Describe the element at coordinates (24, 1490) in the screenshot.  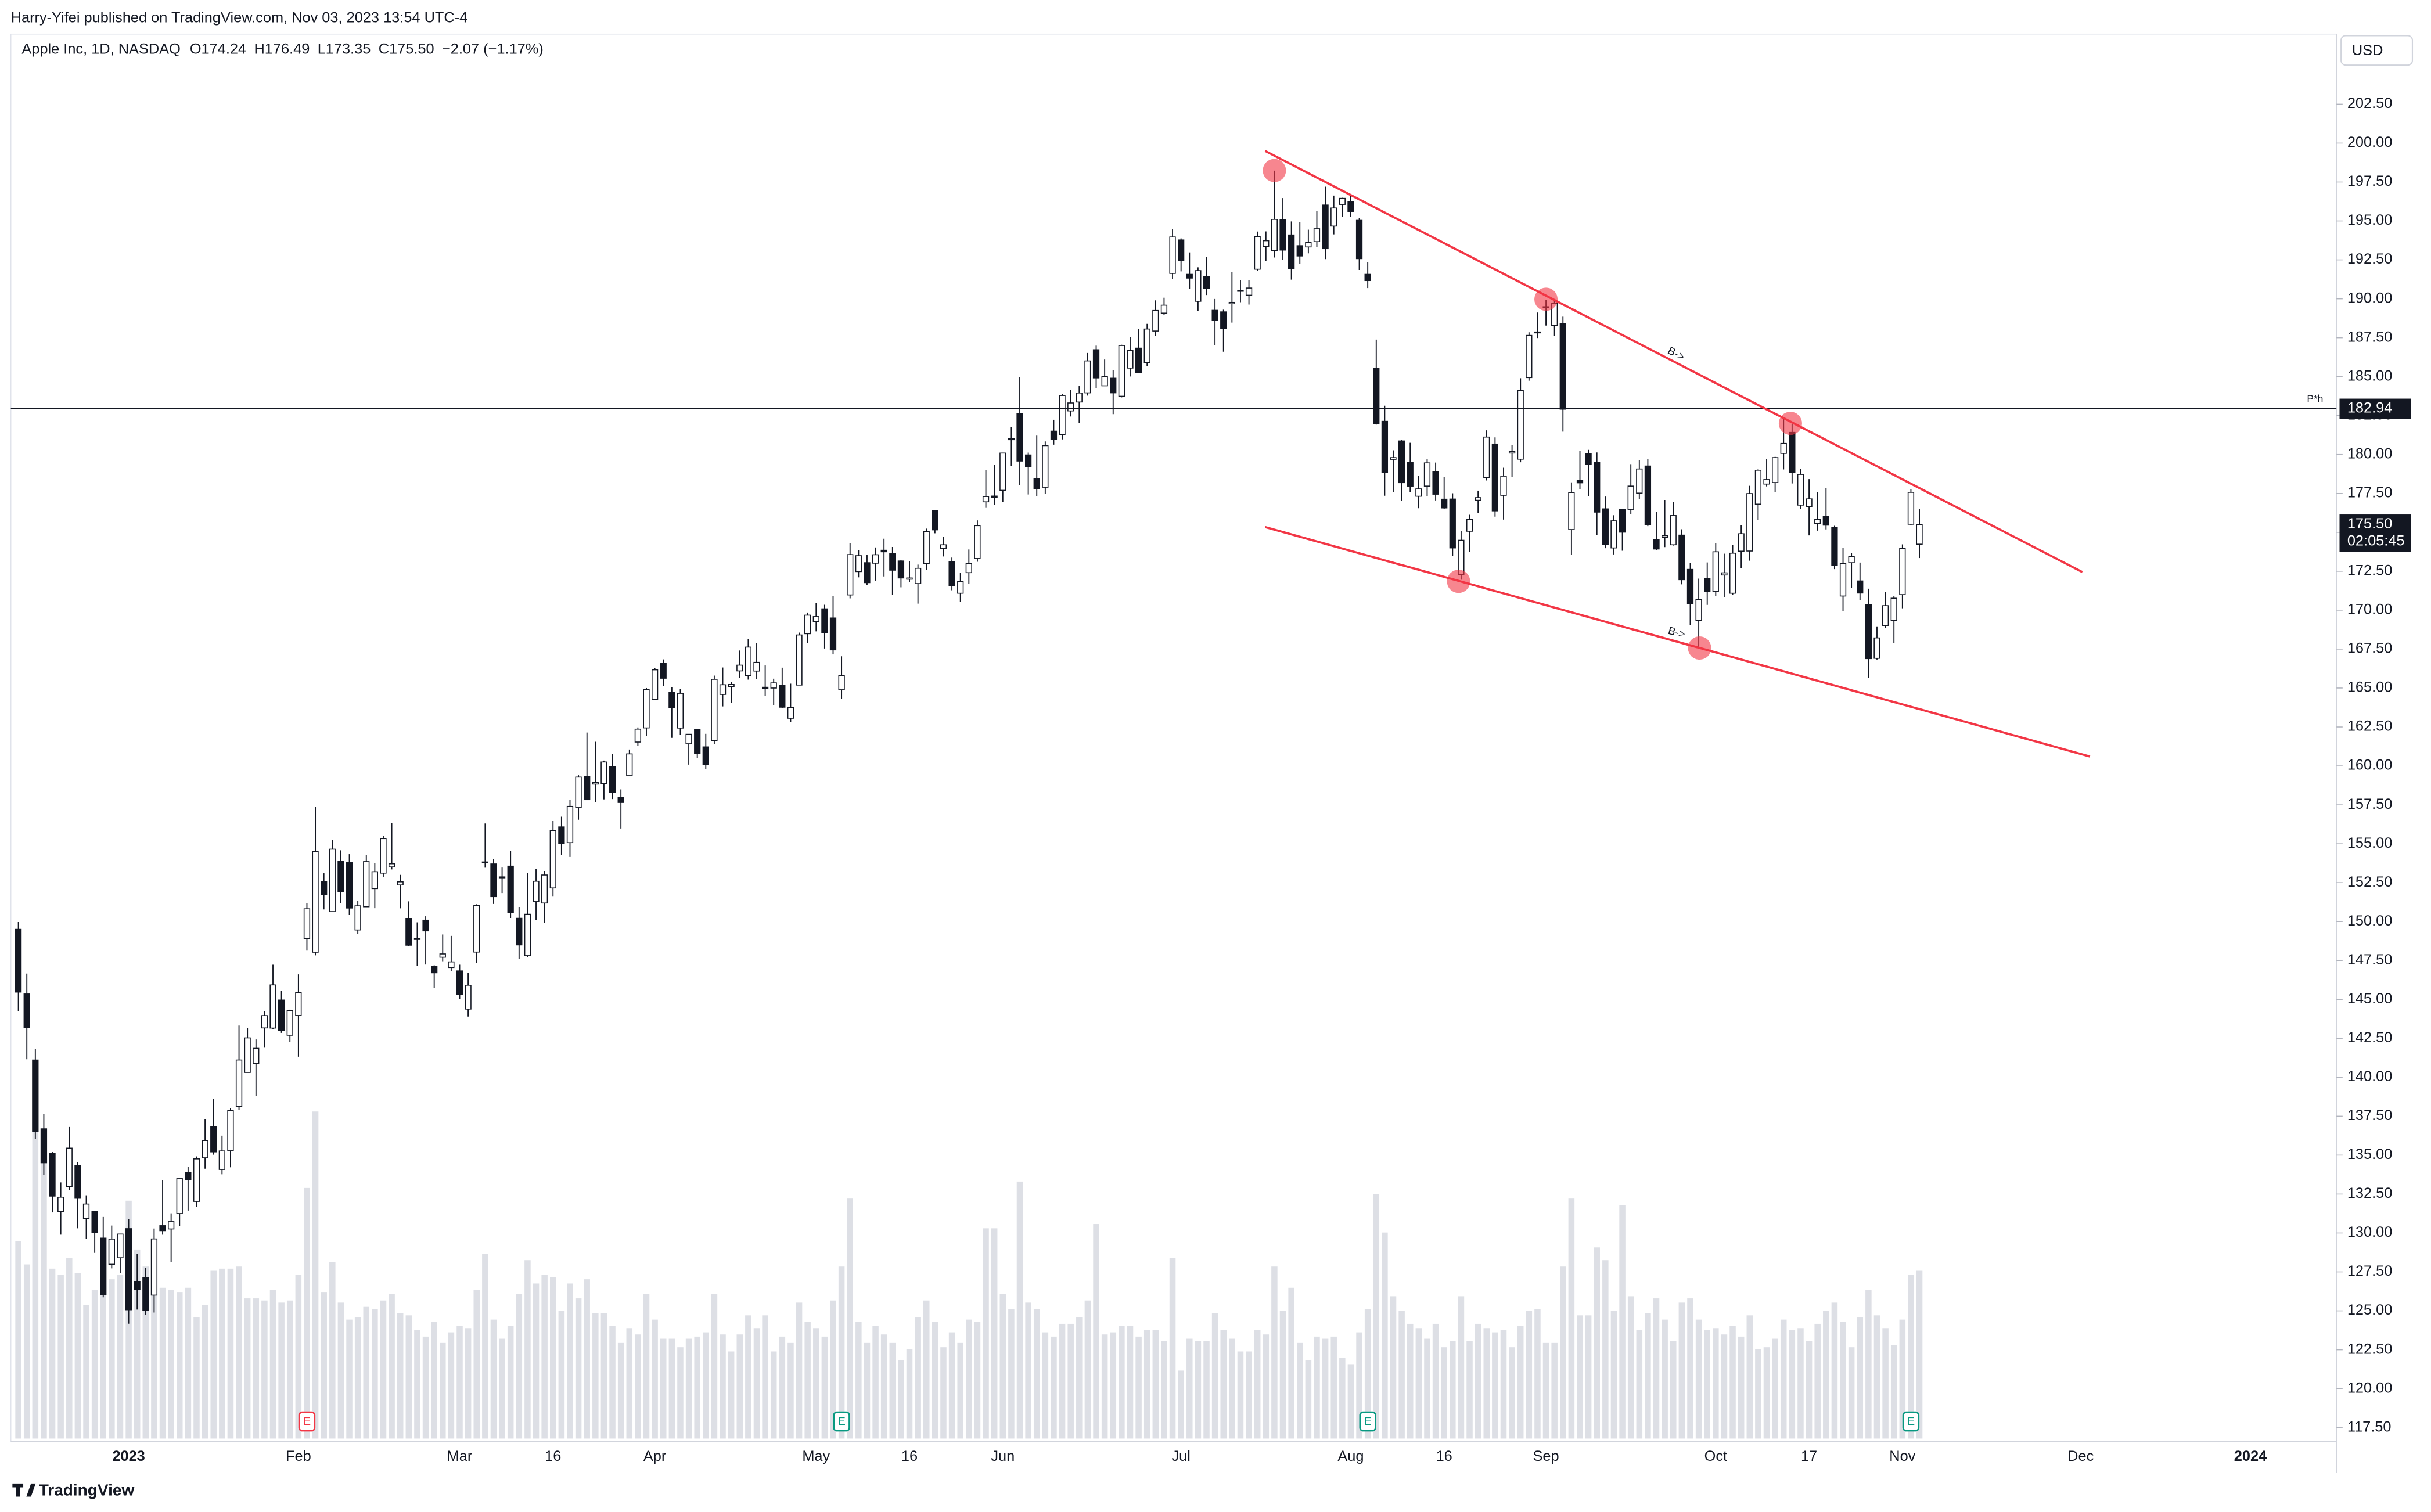
I see `brand-logo` at that location.